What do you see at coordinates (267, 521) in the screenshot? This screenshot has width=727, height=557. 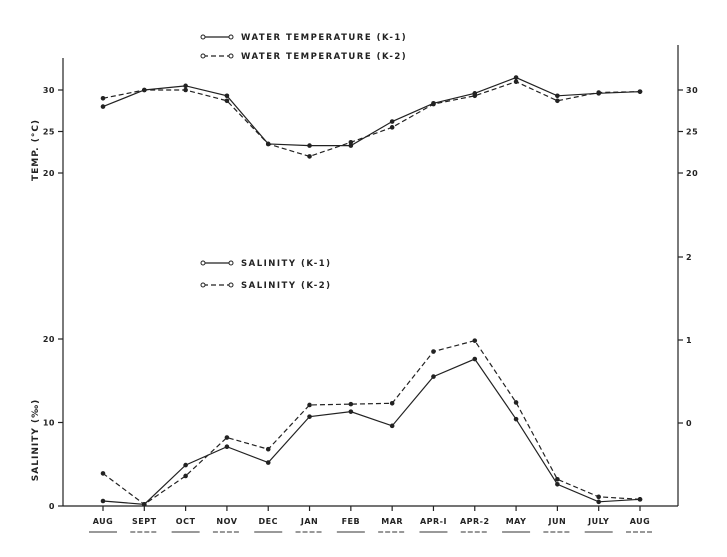 I see `x-tick-label: DEC` at bounding box center [267, 521].